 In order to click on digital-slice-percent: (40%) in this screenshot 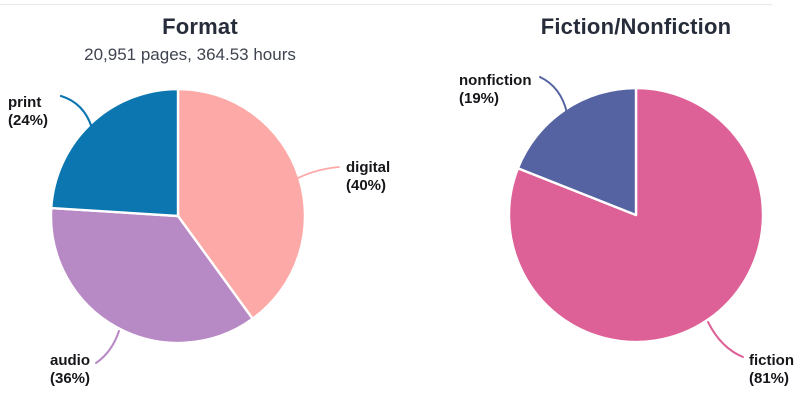, I will do `click(366, 185)`.